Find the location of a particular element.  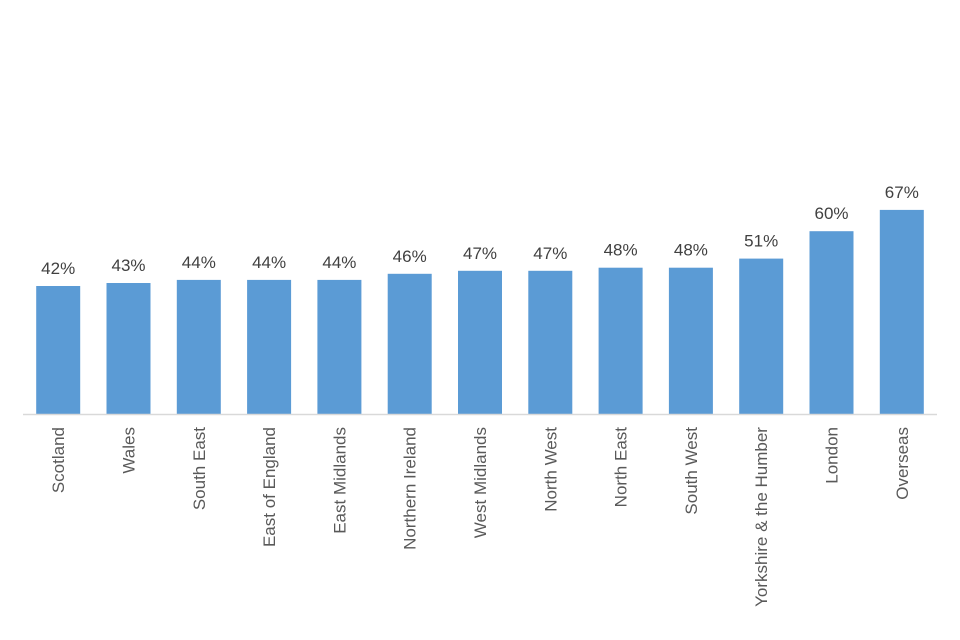

category-label: North West is located at coordinates (550, 469).